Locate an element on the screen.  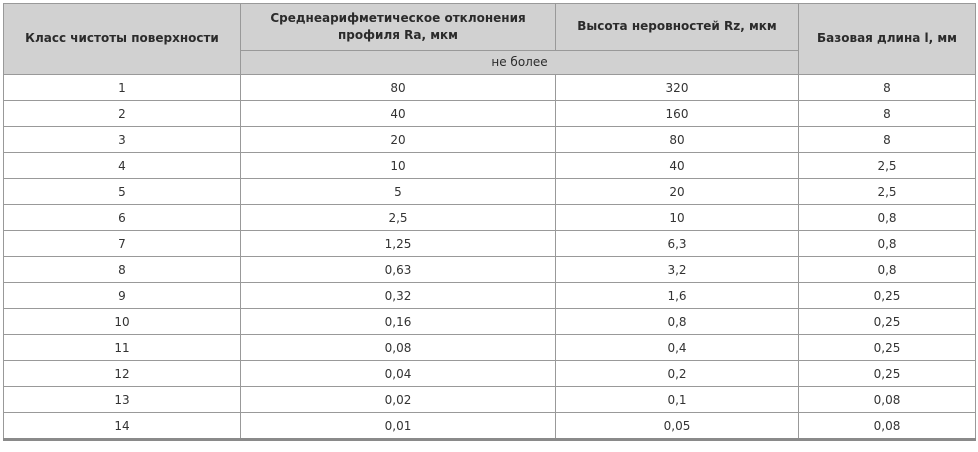
table-row: 5 5 20 2,5 is located at coordinates (489, 191).